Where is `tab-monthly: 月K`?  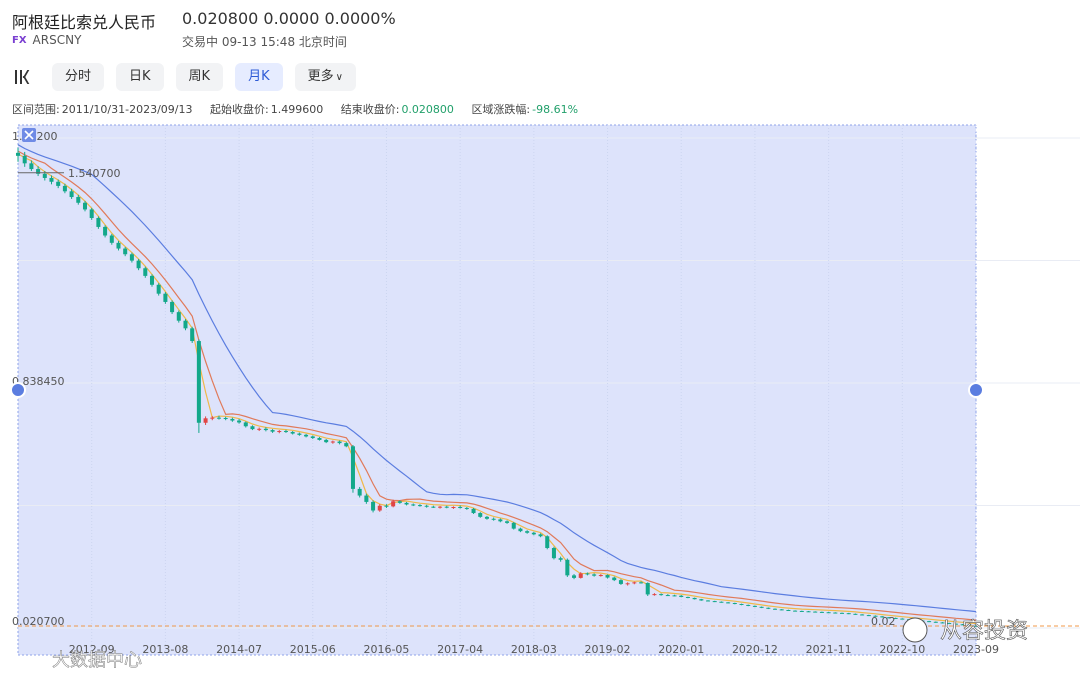
tab-monthly: 月K is located at coordinates (259, 77).